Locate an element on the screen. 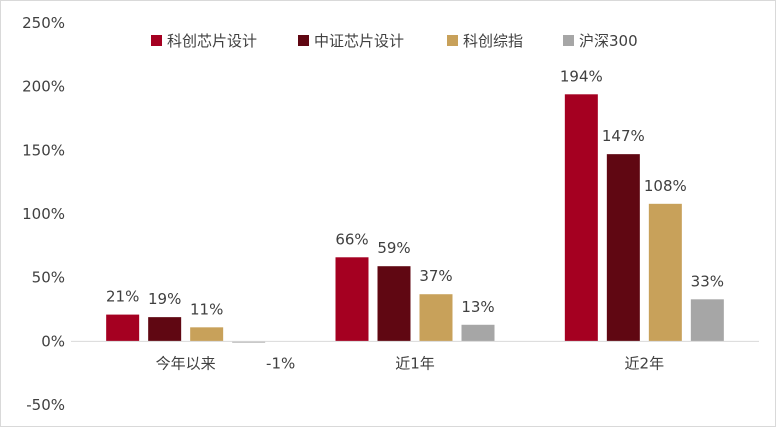 The image size is (776, 427). y-tick-label: 150% is located at coordinates (43, 150).